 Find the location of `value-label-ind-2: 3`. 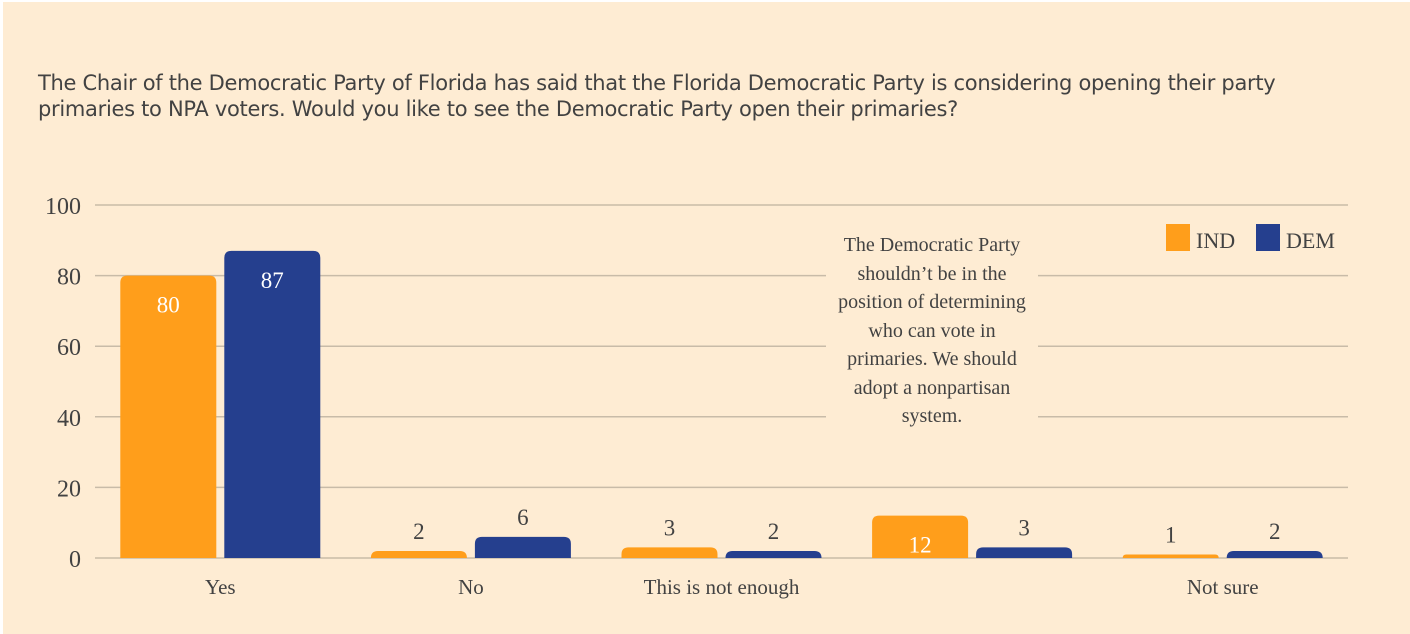

value-label-ind-2: 3 is located at coordinates (670, 527).